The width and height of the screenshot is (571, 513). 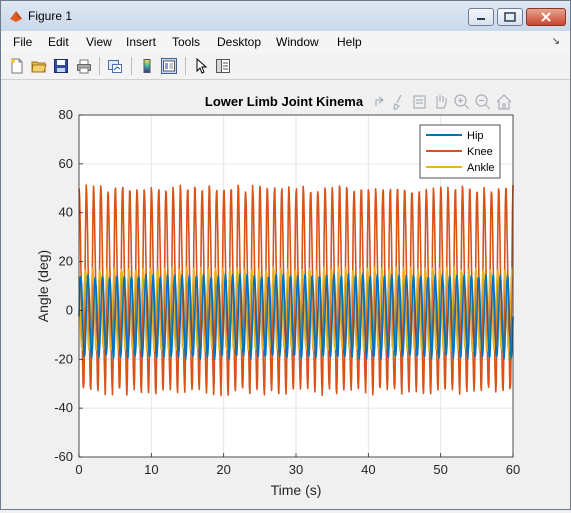 What do you see at coordinates (296, 469) in the screenshot?
I see `x-tick-label: 30` at bounding box center [296, 469].